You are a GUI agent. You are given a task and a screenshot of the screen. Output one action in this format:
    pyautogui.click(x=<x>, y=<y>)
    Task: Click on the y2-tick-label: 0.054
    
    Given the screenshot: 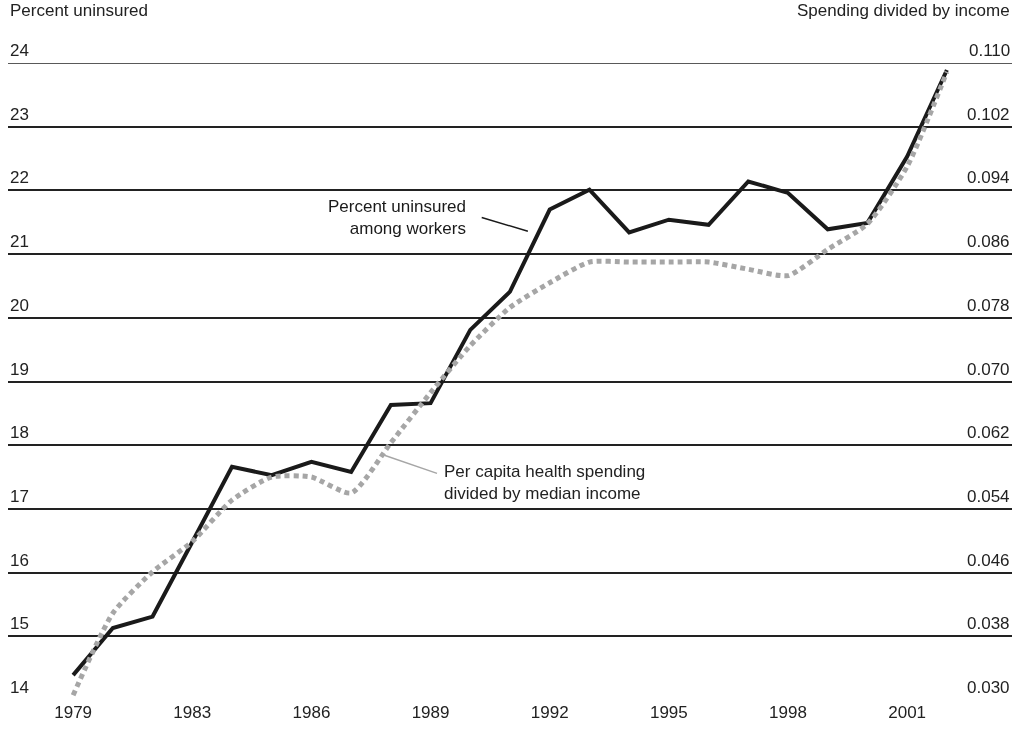 What is the action you would take?
    pyautogui.click(x=988, y=496)
    